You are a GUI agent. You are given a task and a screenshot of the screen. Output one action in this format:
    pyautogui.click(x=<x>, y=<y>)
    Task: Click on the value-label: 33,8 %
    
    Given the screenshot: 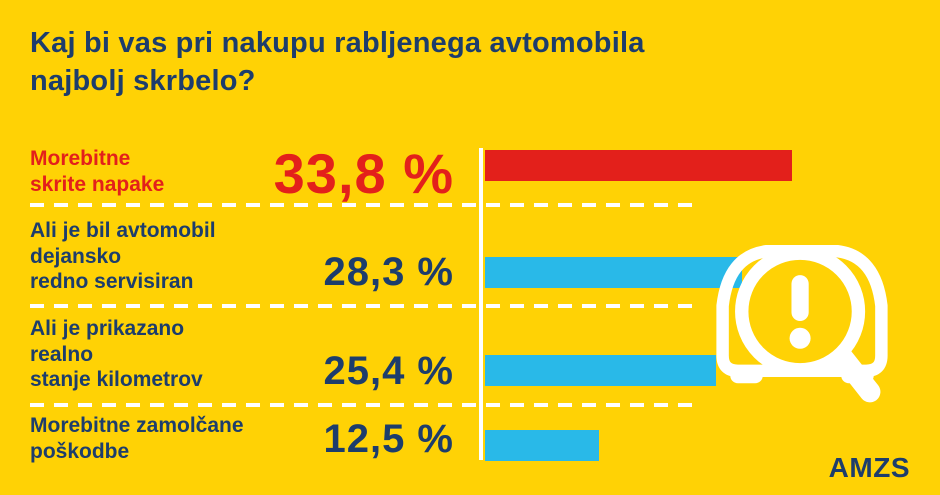 What is the action you would take?
    pyautogui.click(x=363, y=173)
    